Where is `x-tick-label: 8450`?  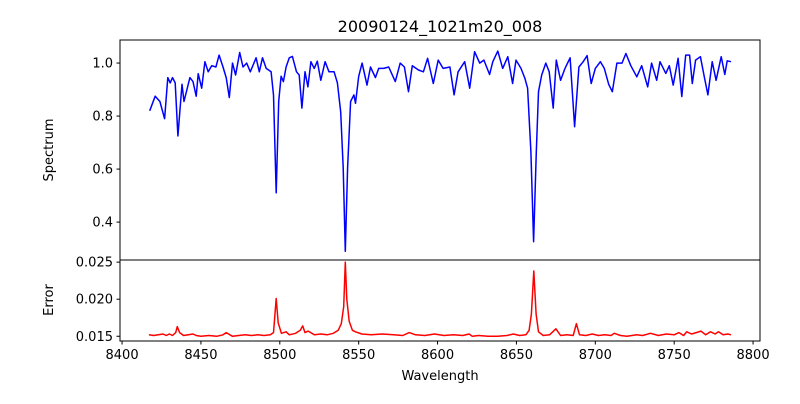
x-tick-label: 8450 is located at coordinates (200, 355).